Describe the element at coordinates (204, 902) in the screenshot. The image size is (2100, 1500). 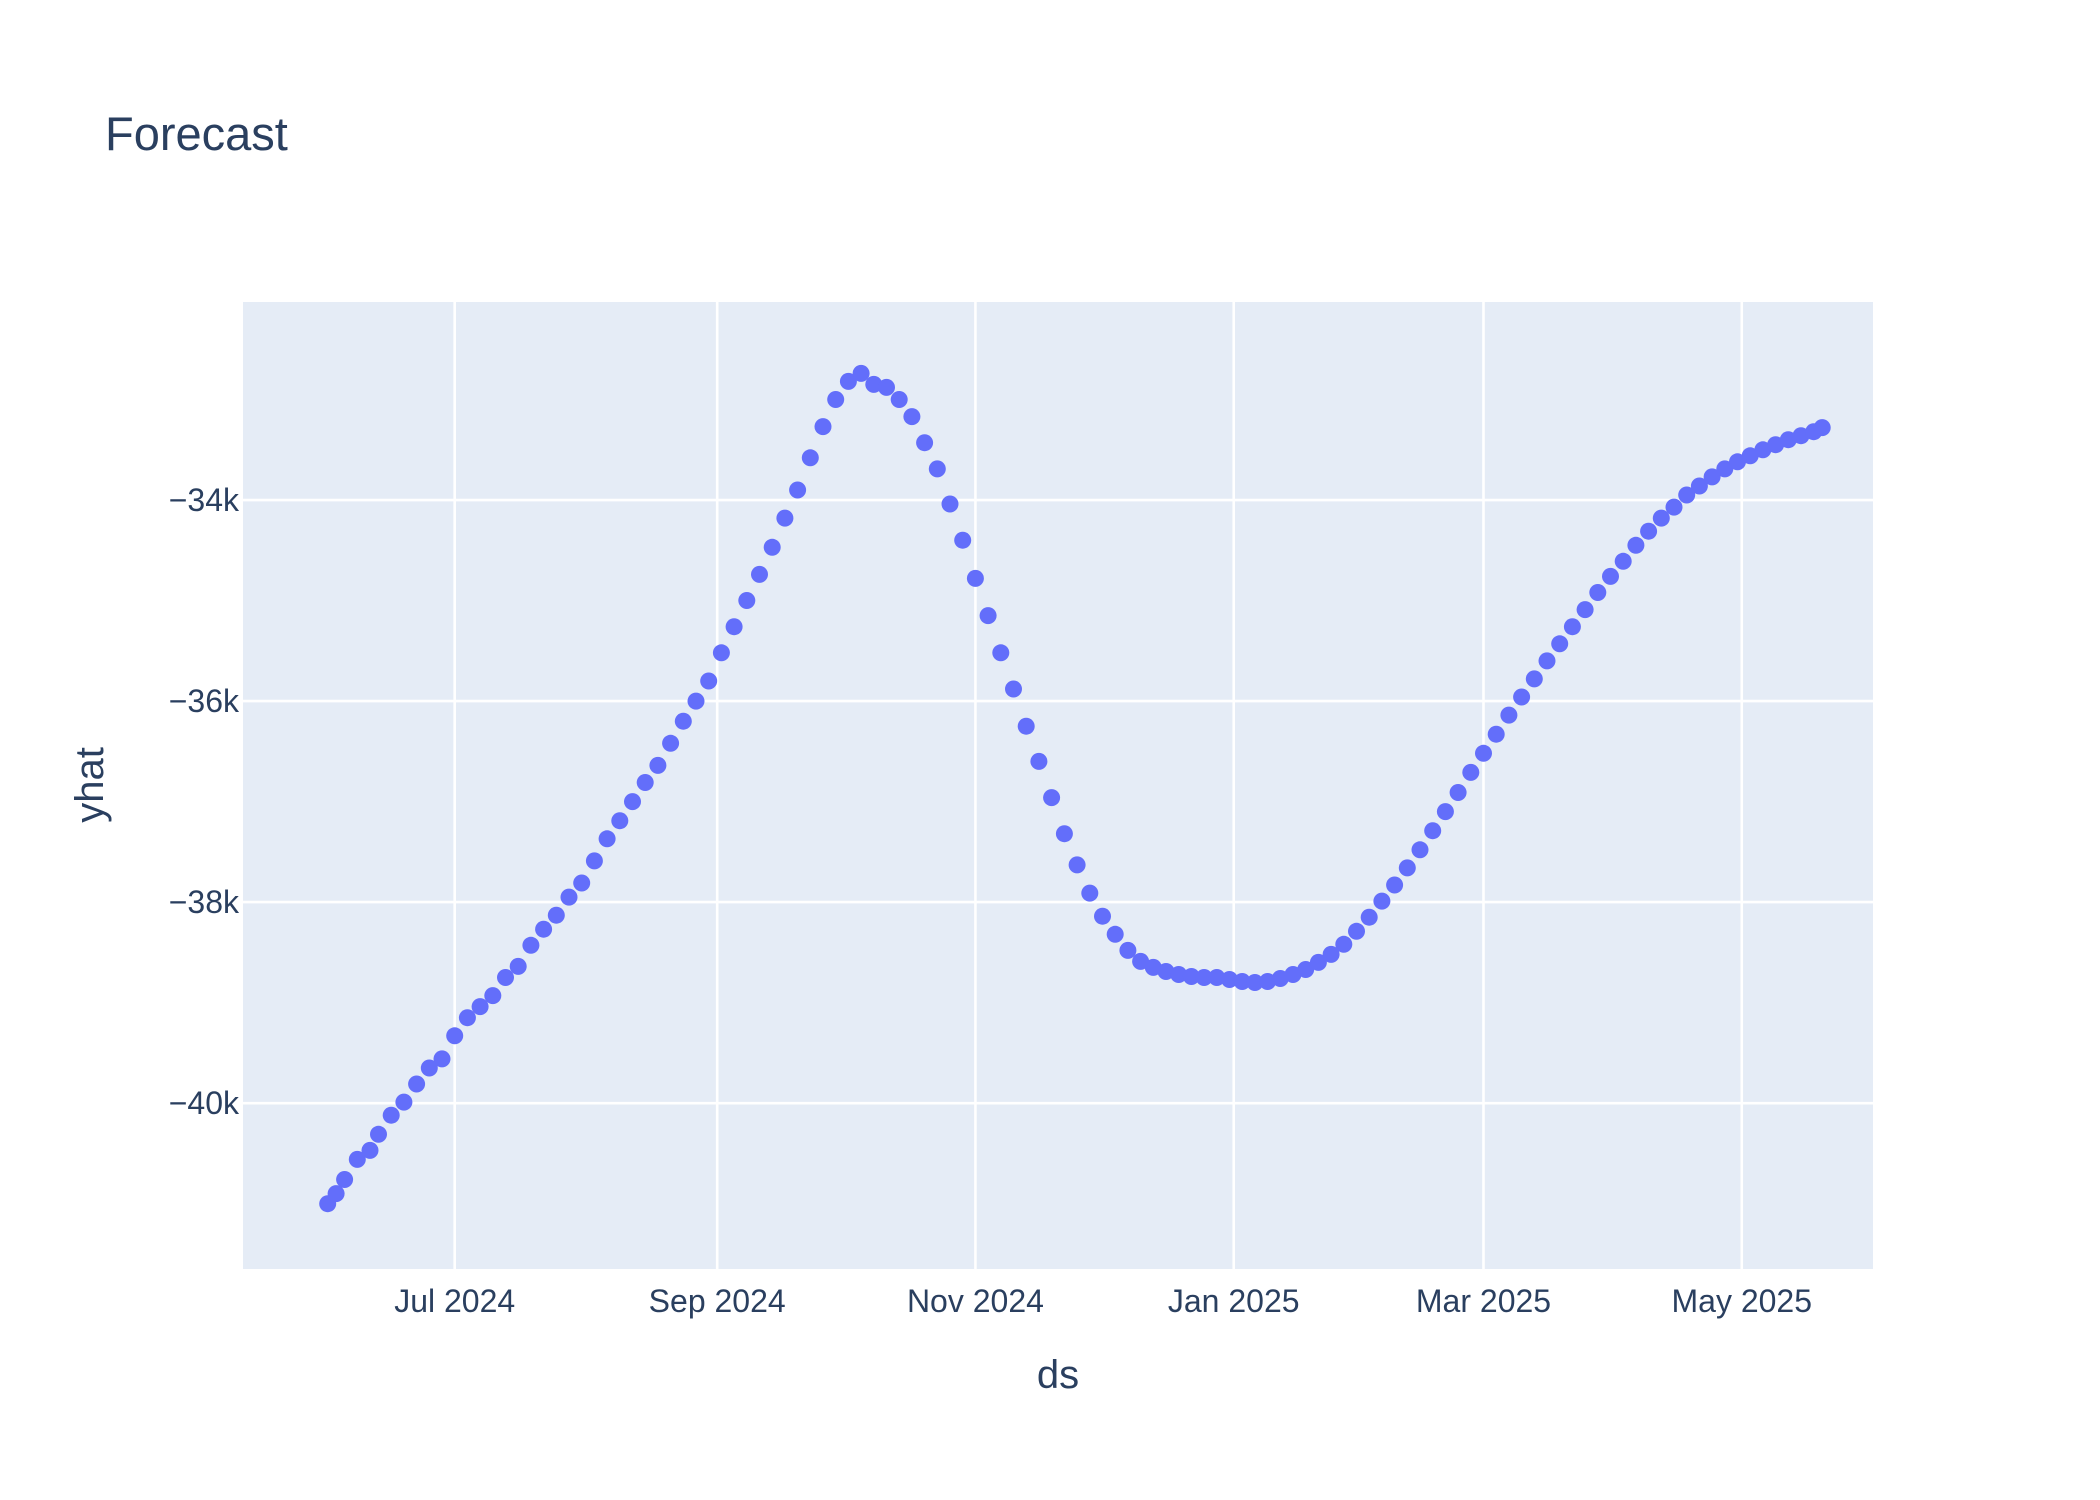
I see `y-tick-label: −38k` at that location.